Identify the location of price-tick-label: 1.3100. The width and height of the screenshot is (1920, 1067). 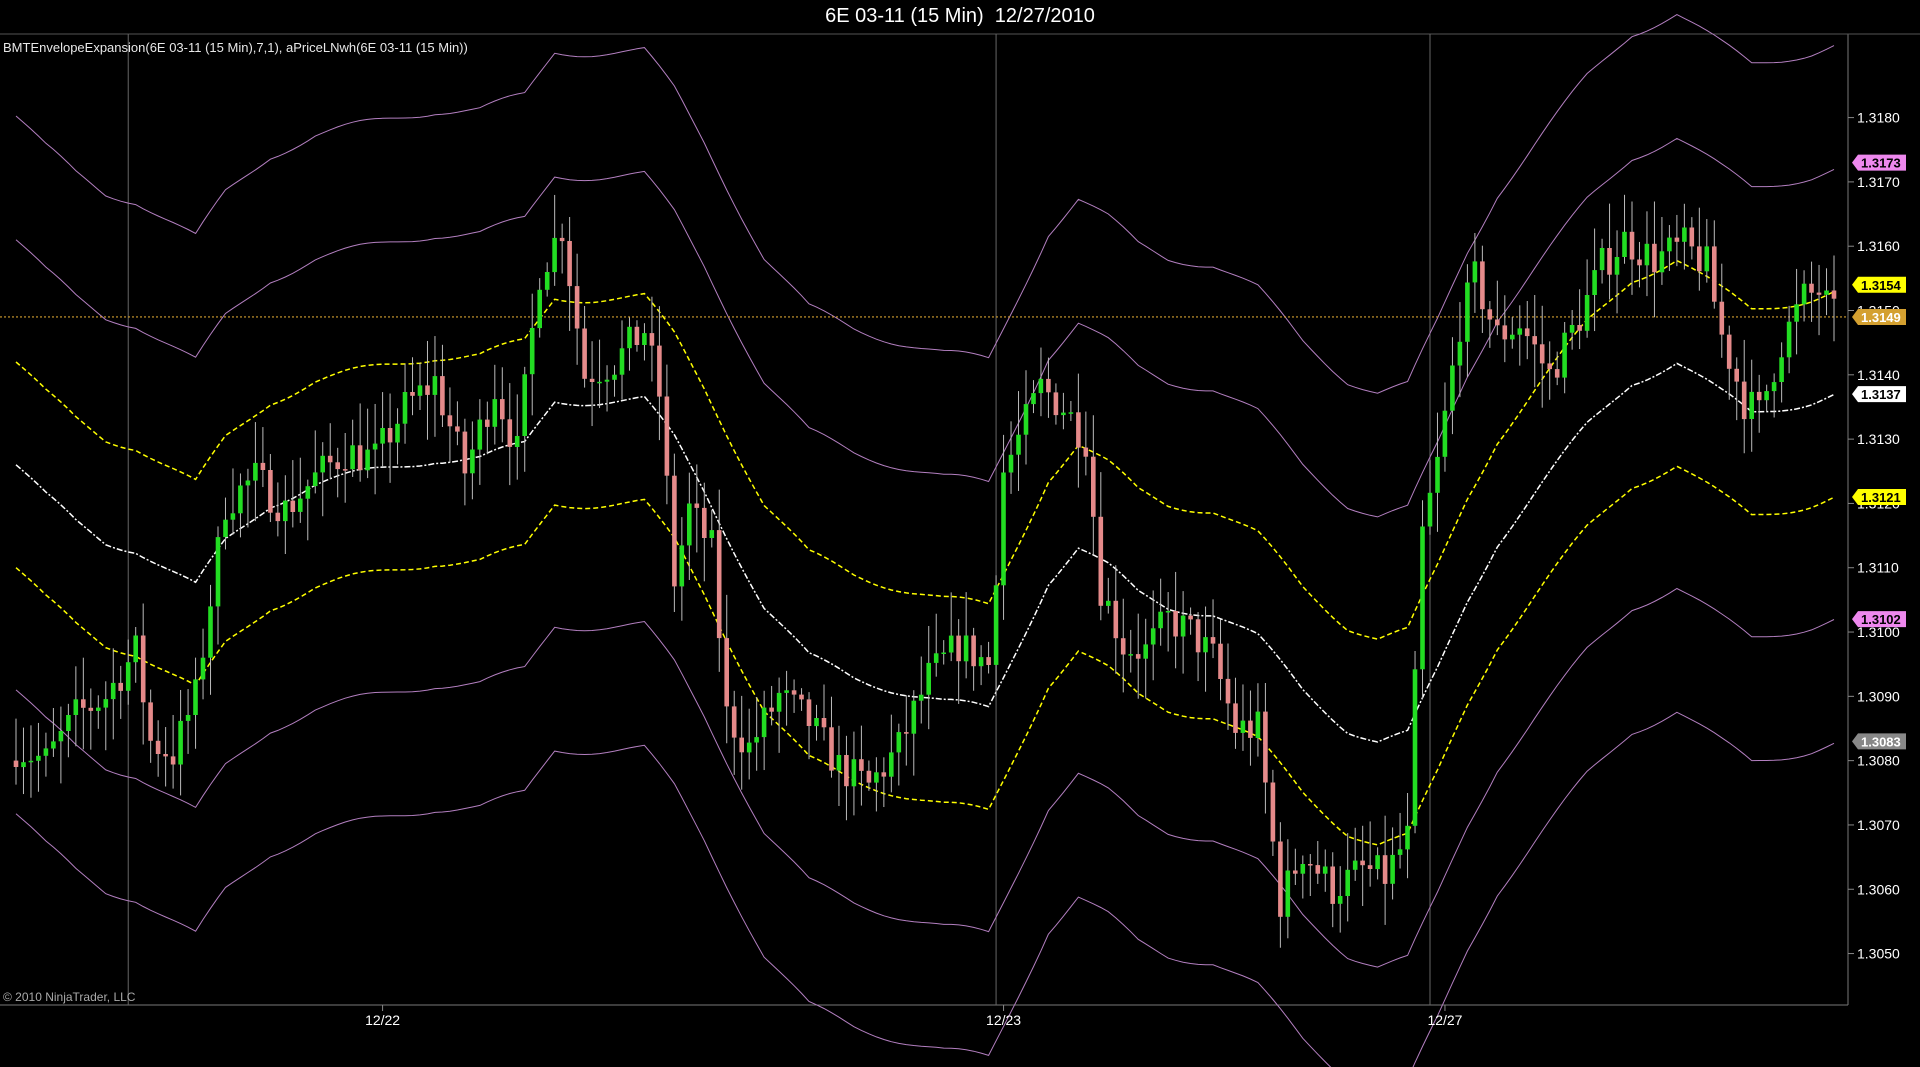
(1878, 632).